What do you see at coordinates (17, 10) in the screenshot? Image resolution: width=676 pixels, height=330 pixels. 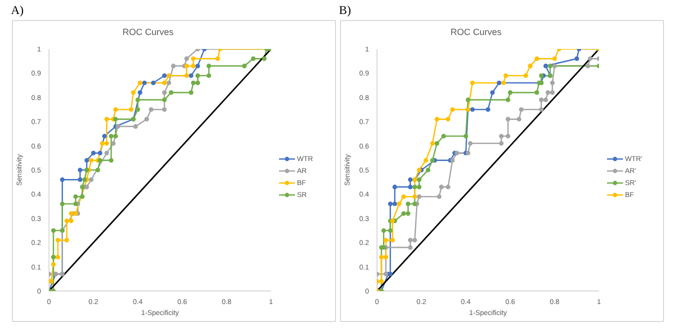 I see `text: A)` at bounding box center [17, 10].